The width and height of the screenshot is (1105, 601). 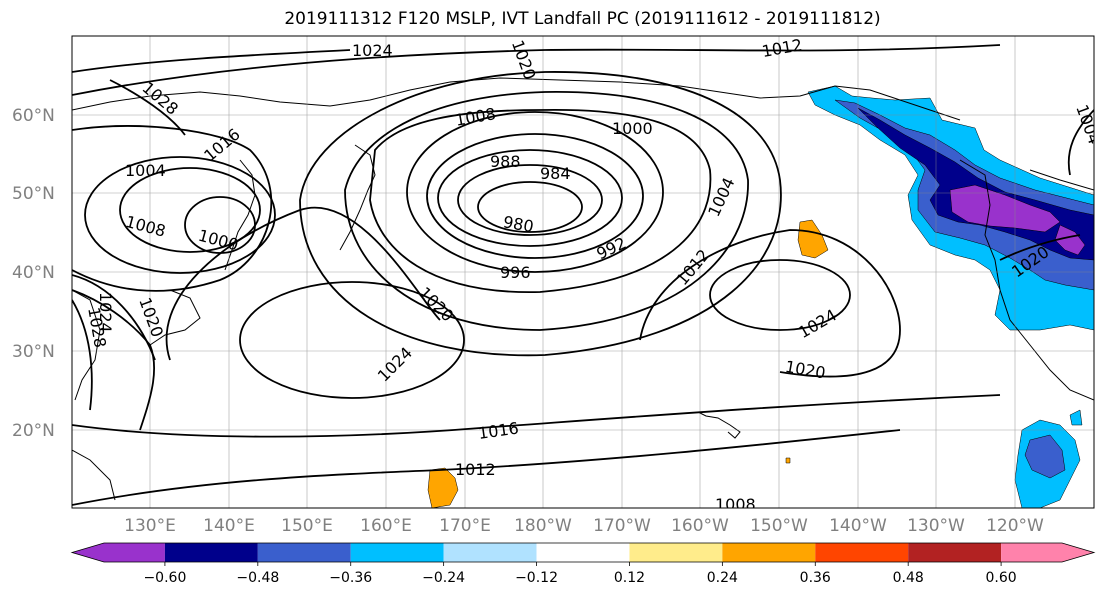 What do you see at coordinates (33, 194) in the screenshot?
I see `lat-label: 50°N` at bounding box center [33, 194].